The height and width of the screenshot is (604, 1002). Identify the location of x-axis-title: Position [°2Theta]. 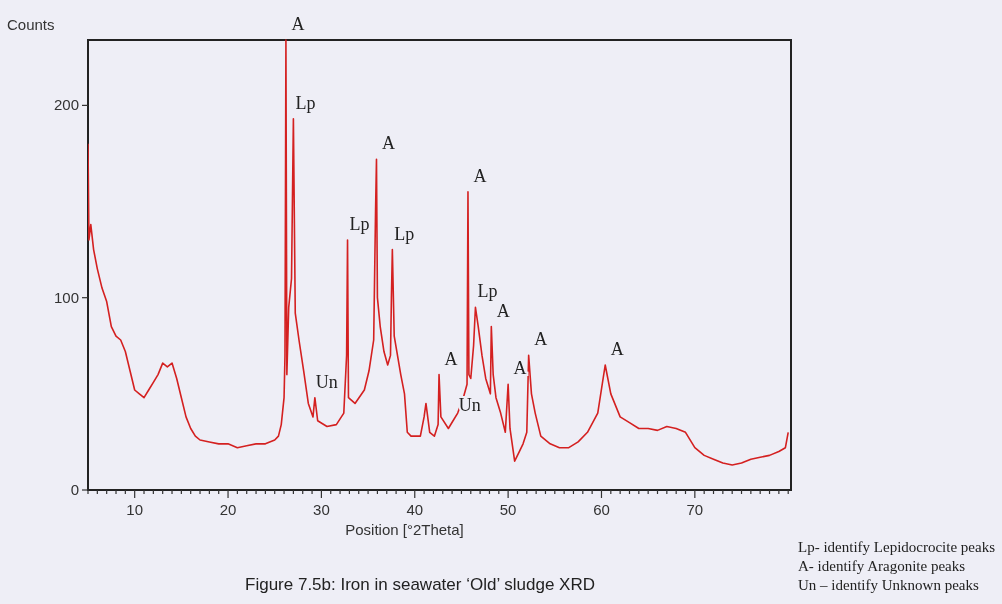
(404, 529).